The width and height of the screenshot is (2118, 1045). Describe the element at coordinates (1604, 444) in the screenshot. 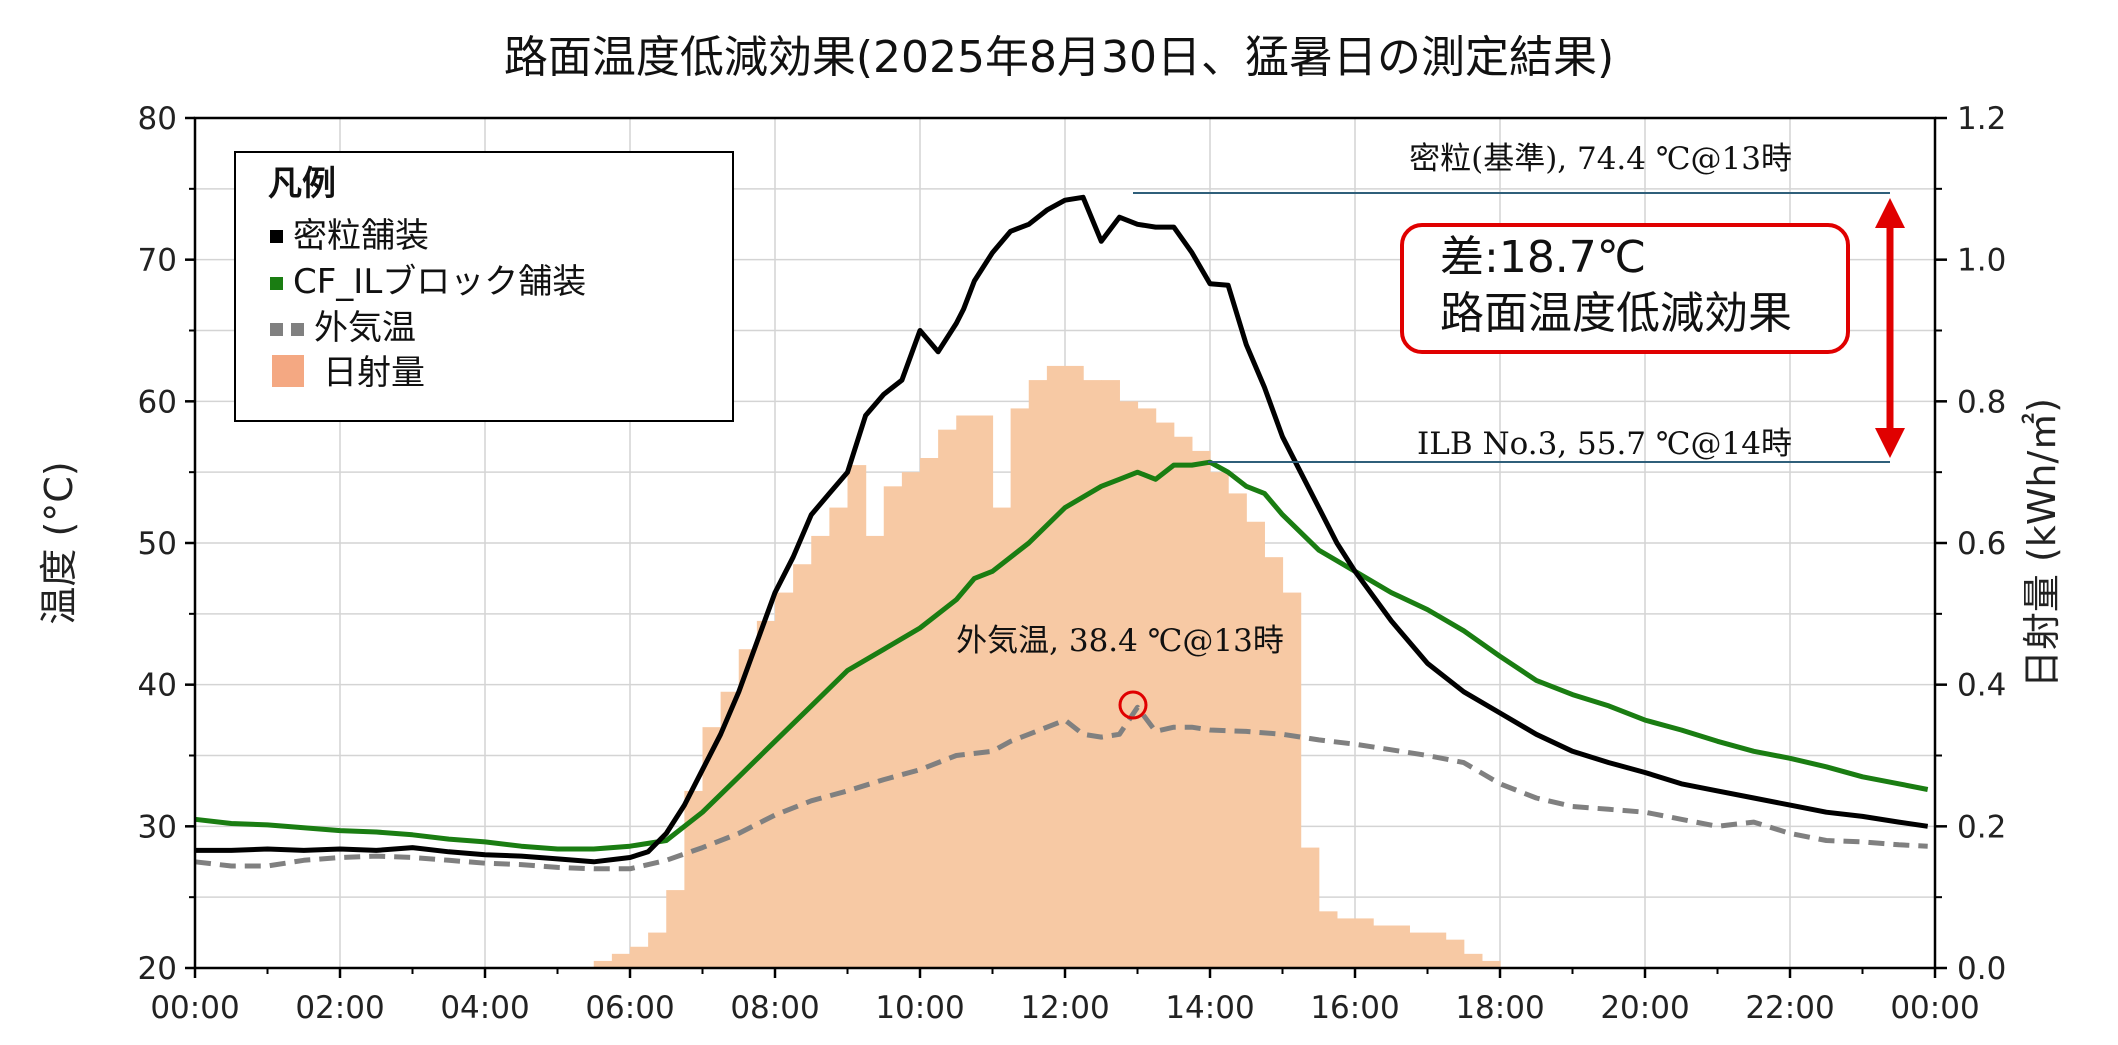

I see `ilb-peak-annotation: ILB No.3, 55.7 ℃@14時` at that location.